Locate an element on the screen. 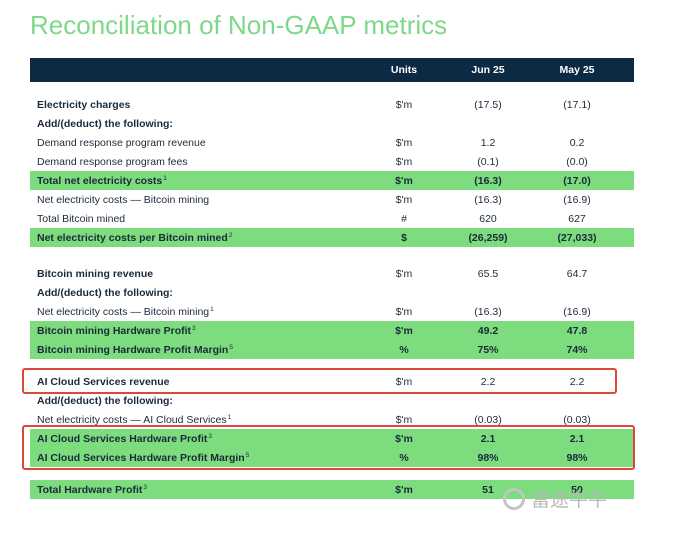 Image resolution: width=675 pixels, height=538 pixels. cell-may: 98% is located at coordinates (577, 457).